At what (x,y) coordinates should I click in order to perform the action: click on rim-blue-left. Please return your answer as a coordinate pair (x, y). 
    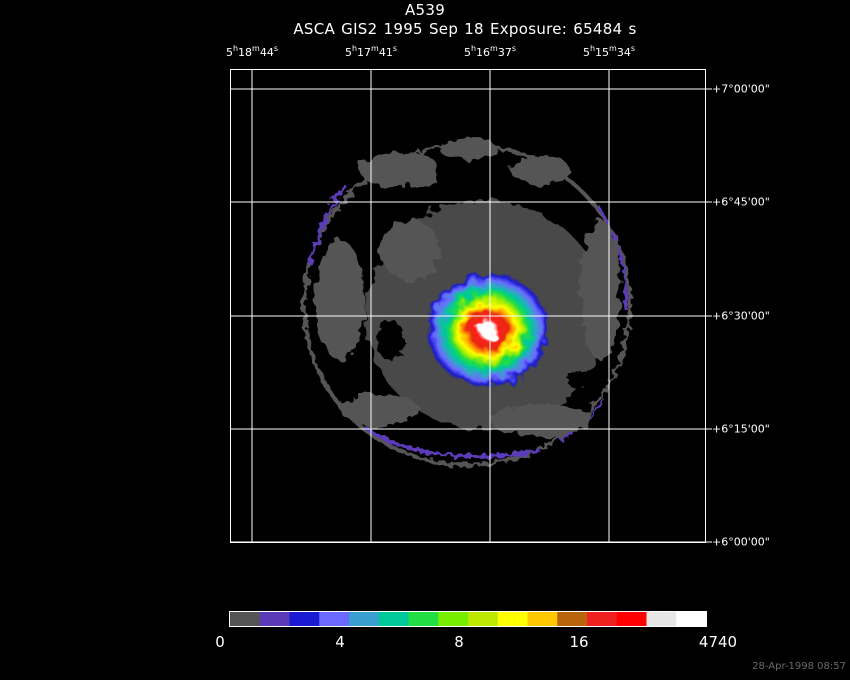
    Looking at the image, I should click on (327, 224).